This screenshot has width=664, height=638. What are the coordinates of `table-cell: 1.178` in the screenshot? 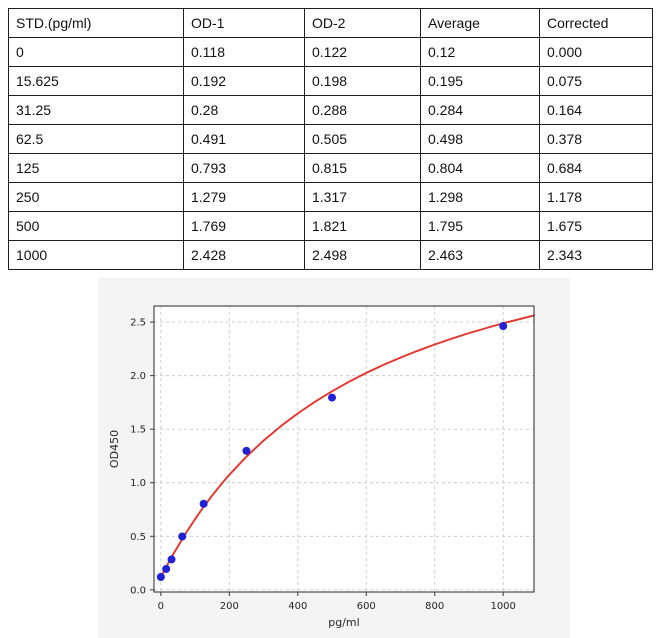 It's located at (596, 197).